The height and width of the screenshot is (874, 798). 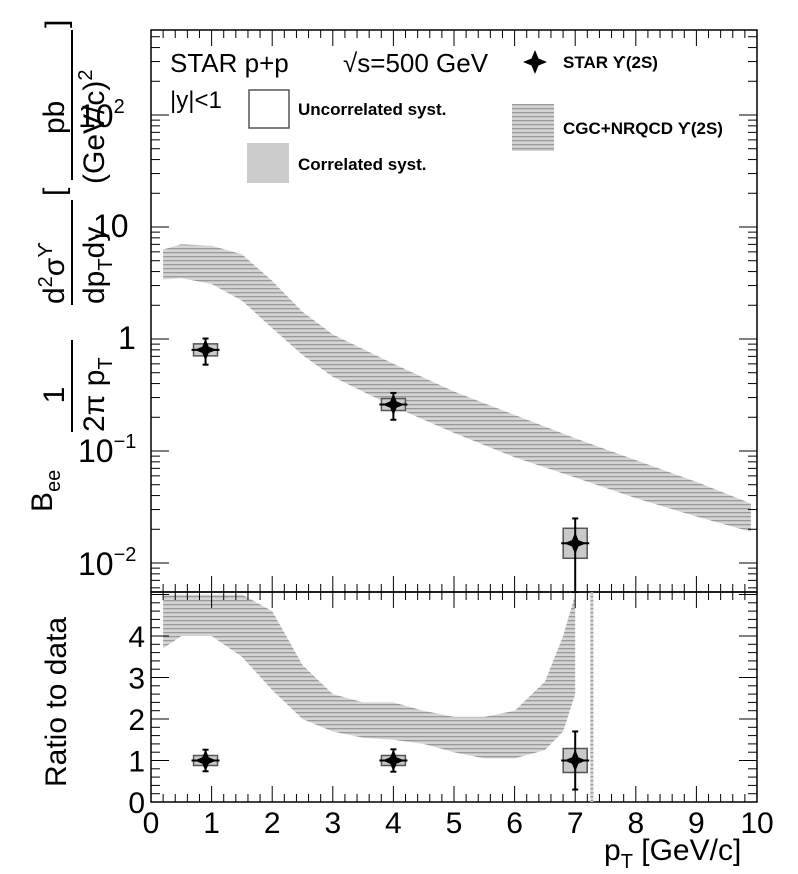 I want to click on legend-model-box, so click(x=533, y=127).